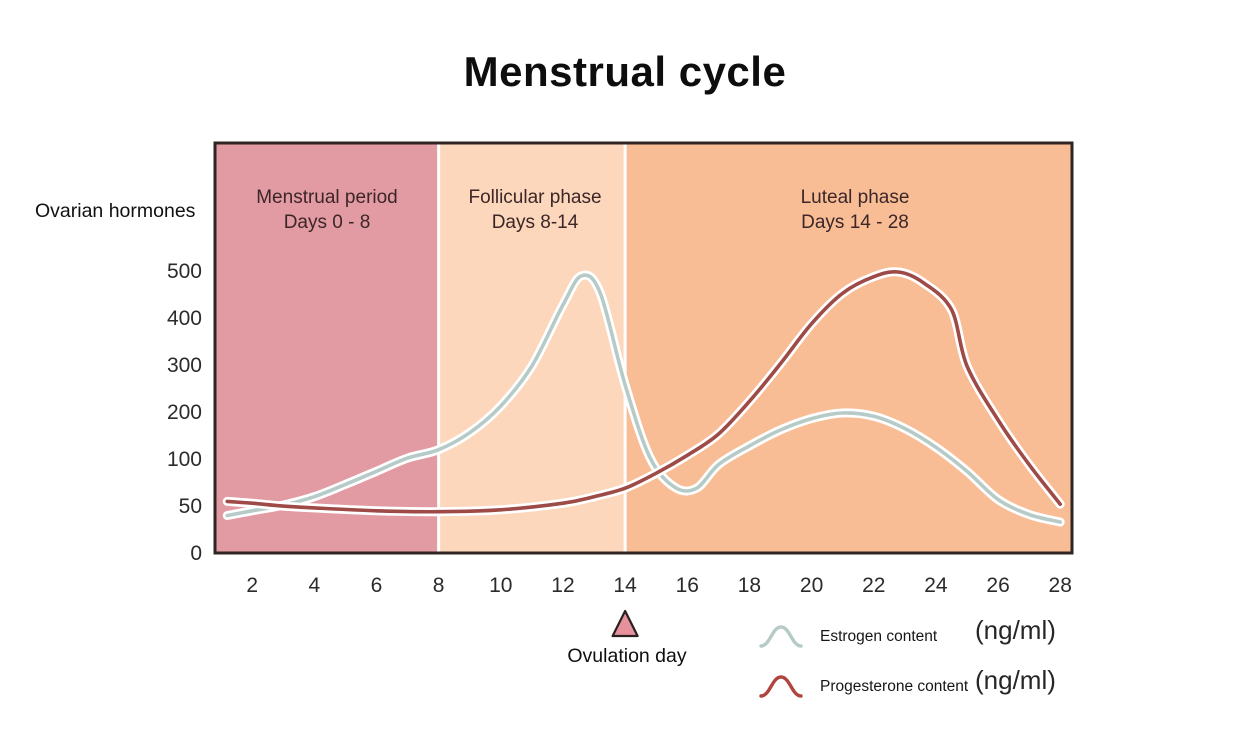 This screenshot has height=750, width=1250. I want to click on ovulation-day-label: Ovulation day, so click(627, 656).